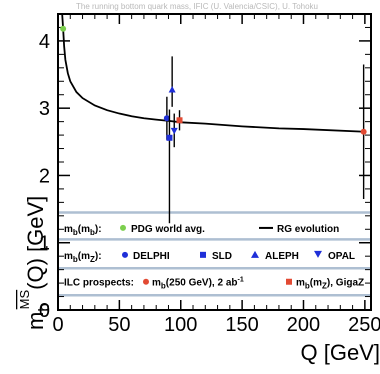  Describe the element at coordinates (198, 284) in the screenshot. I see `legend-ilc250-label: mb(250 GeV), 2 ab-1` at that location.